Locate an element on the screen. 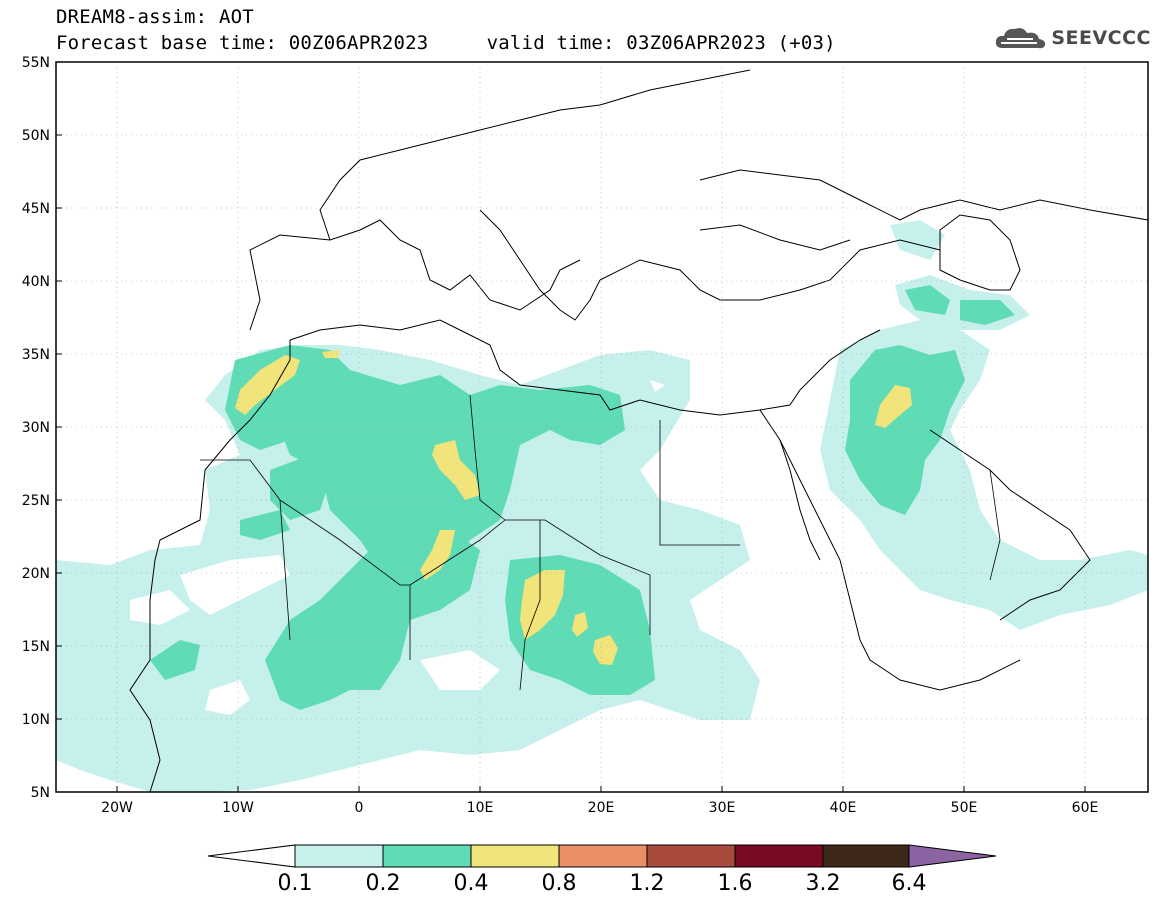 This screenshot has width=1165, height=905. colorbar-label: 3.2 is located at coordinates (823, 883).